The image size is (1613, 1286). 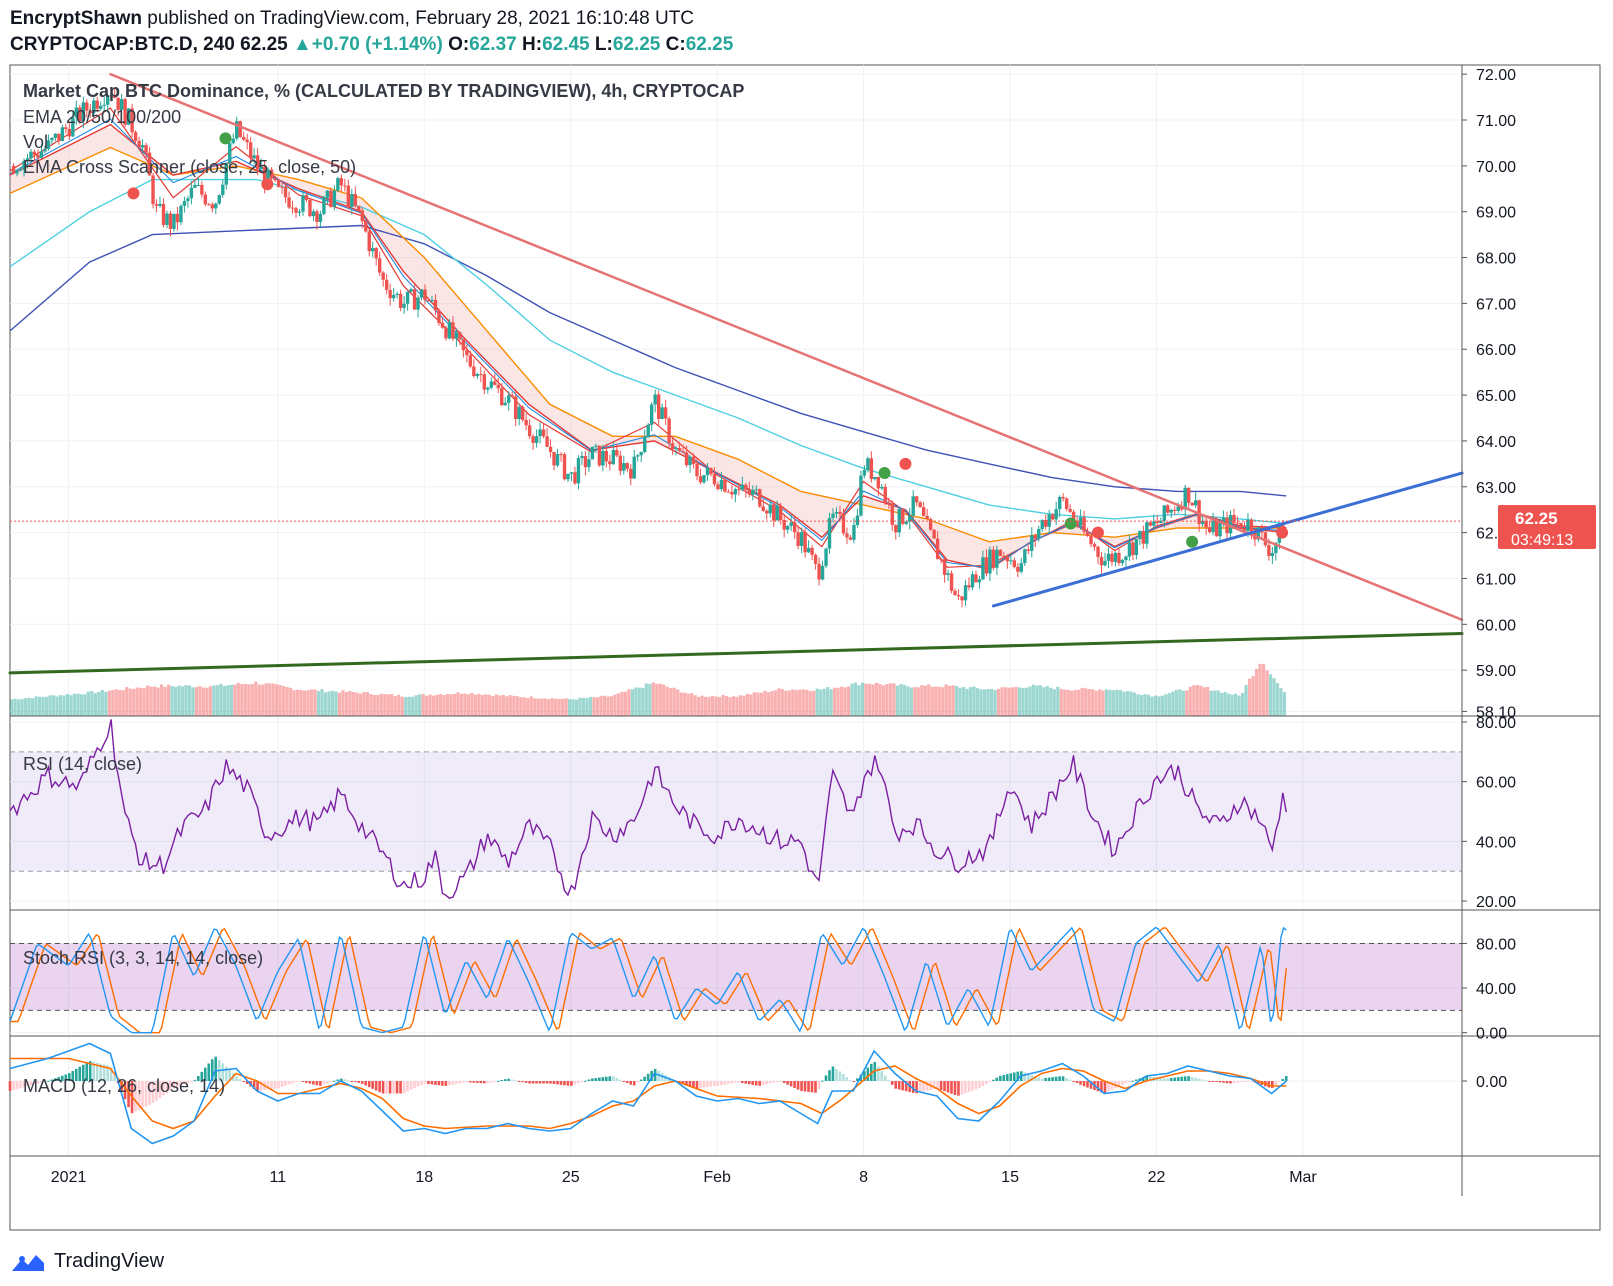 What do you see at coordinates (735, 809) in the screenshot?
I see `rsi-pane` at bounding box center [735, 809].